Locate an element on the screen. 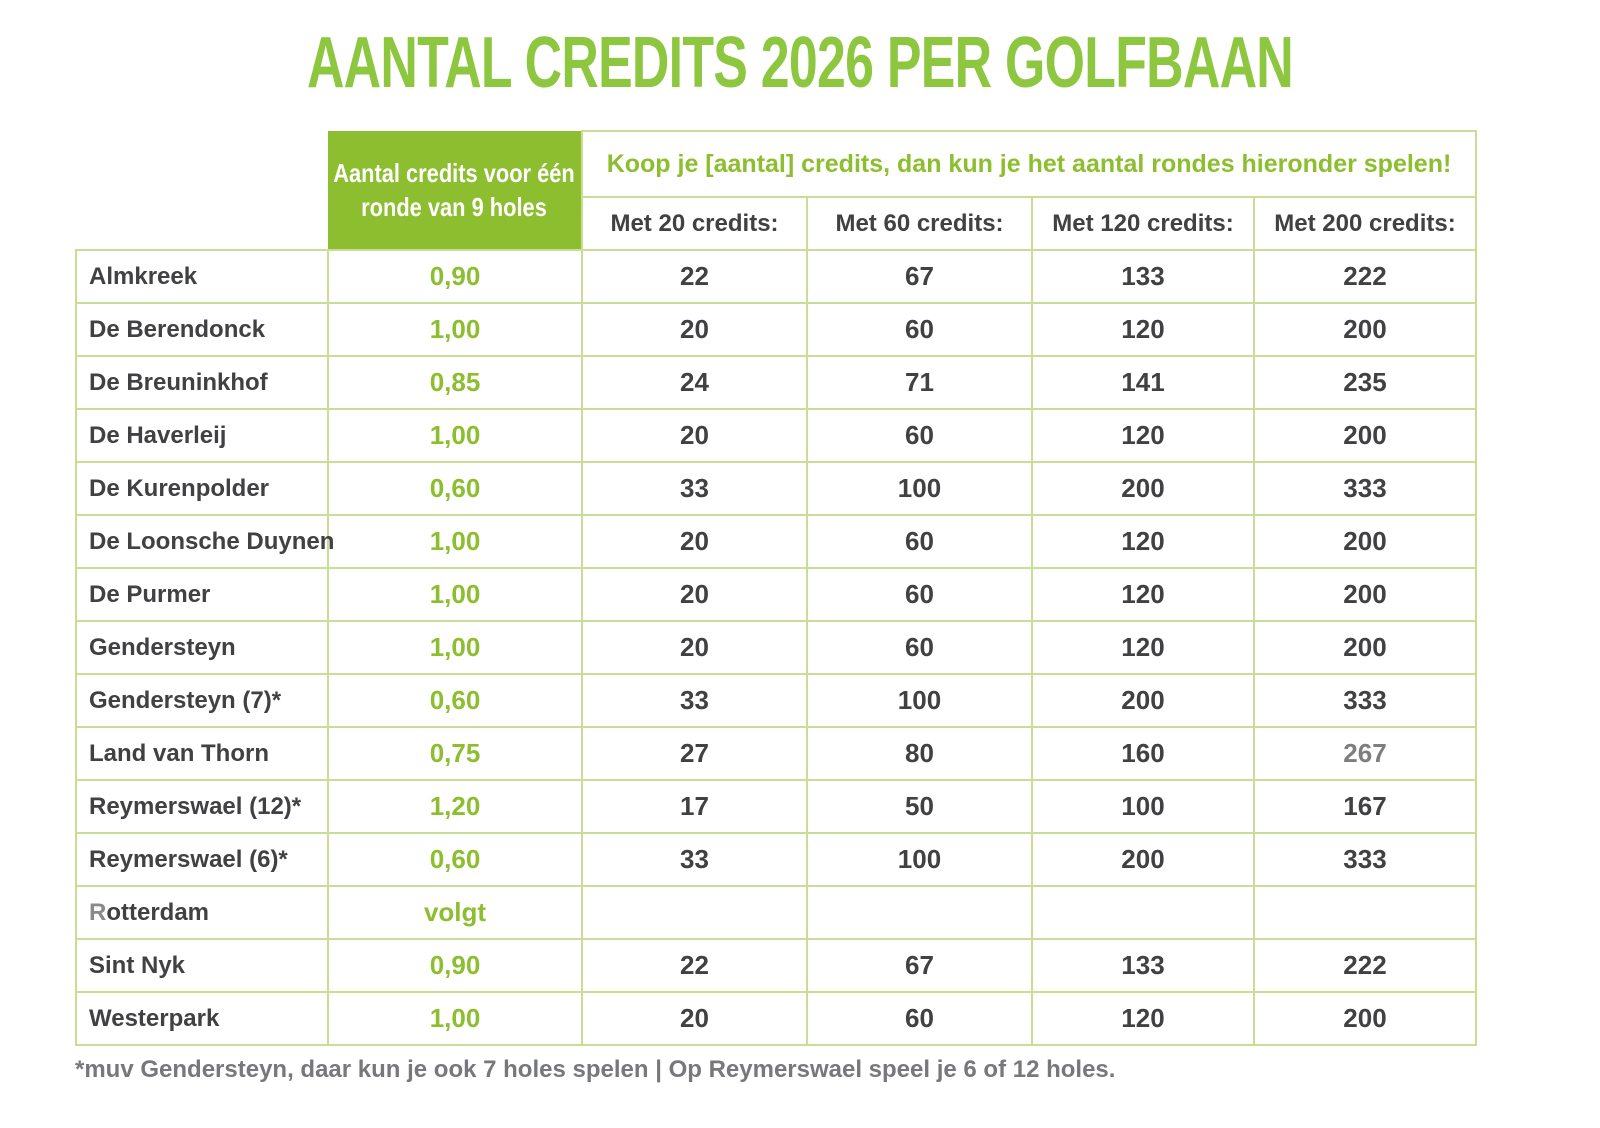 The width and height of the screenshot is (1600, 1128). course-name: De Loonsche Duynen is located at coordinates (204, 541).